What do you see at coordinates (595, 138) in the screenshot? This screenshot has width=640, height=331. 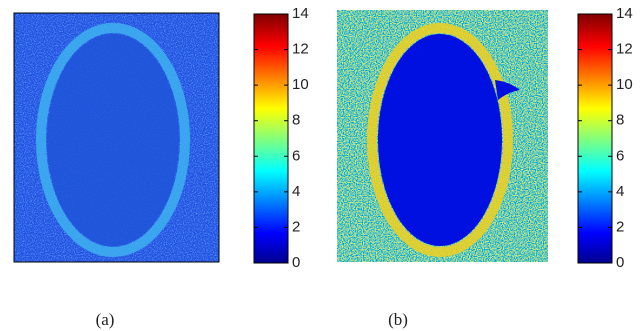 I see `colorbar-b` at bounding box center [595, 138].